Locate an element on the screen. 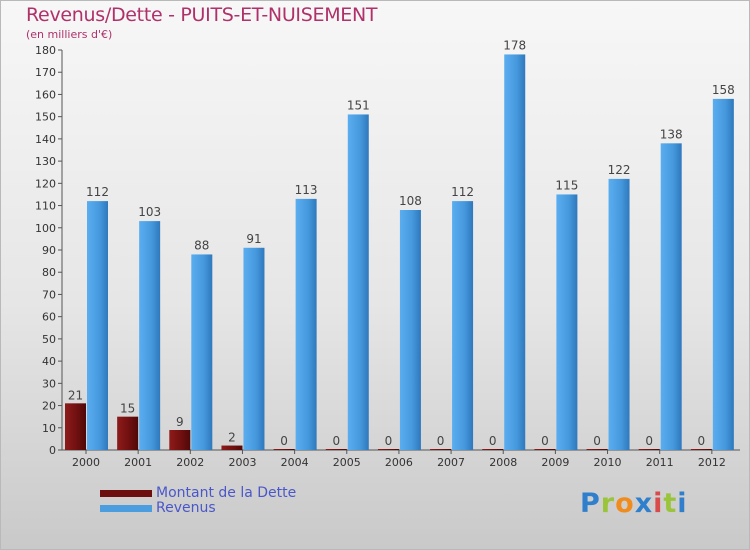 This screenshot has width=750, height=550. revenus-value-label: 113 is located at coordinates (306, 190).